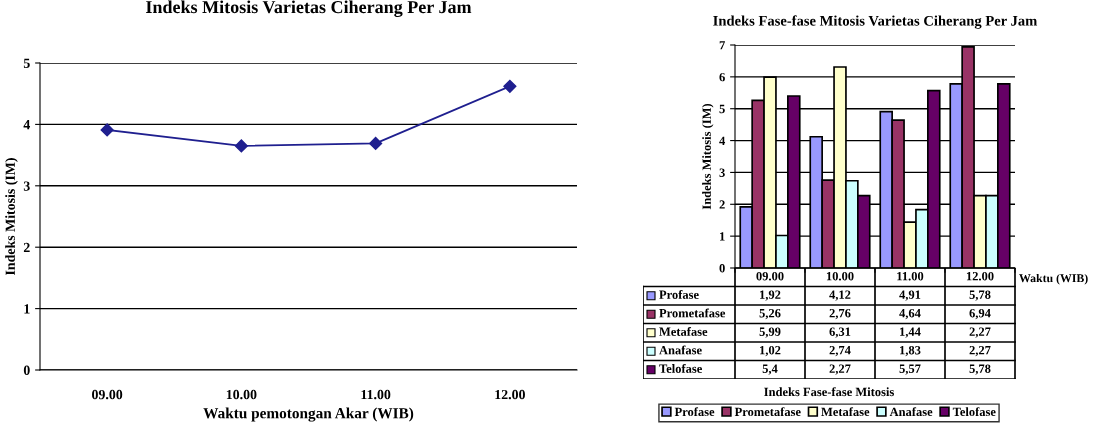  Describe the element at coordinates (770, 351) in the screenshot. I see `data-label: 1,02` at that location.